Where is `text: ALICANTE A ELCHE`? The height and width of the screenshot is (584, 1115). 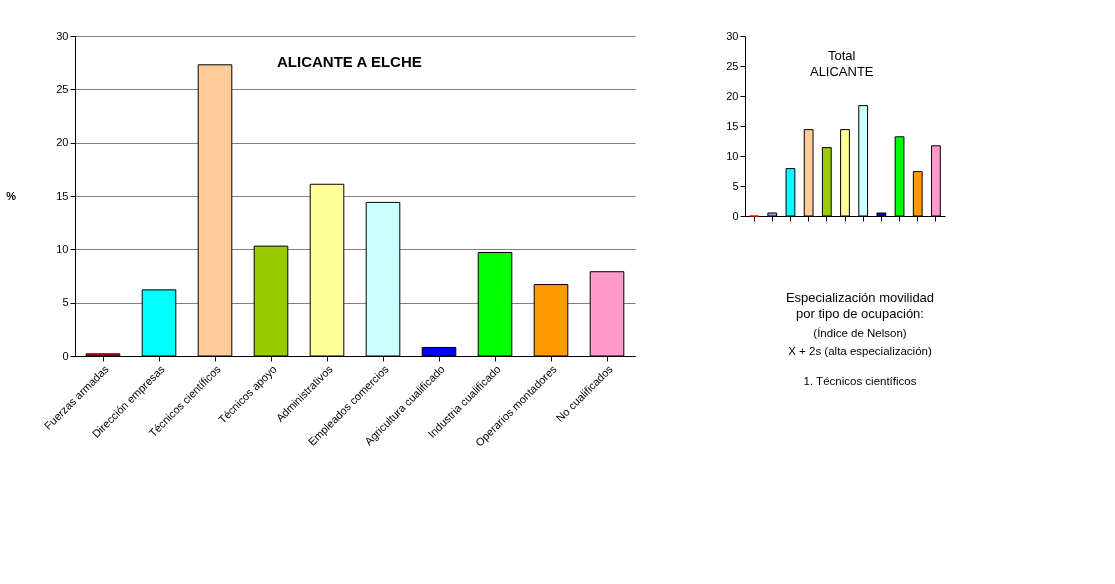 text: ALICANTE A ELCHE is located at coordinates (349, 61).